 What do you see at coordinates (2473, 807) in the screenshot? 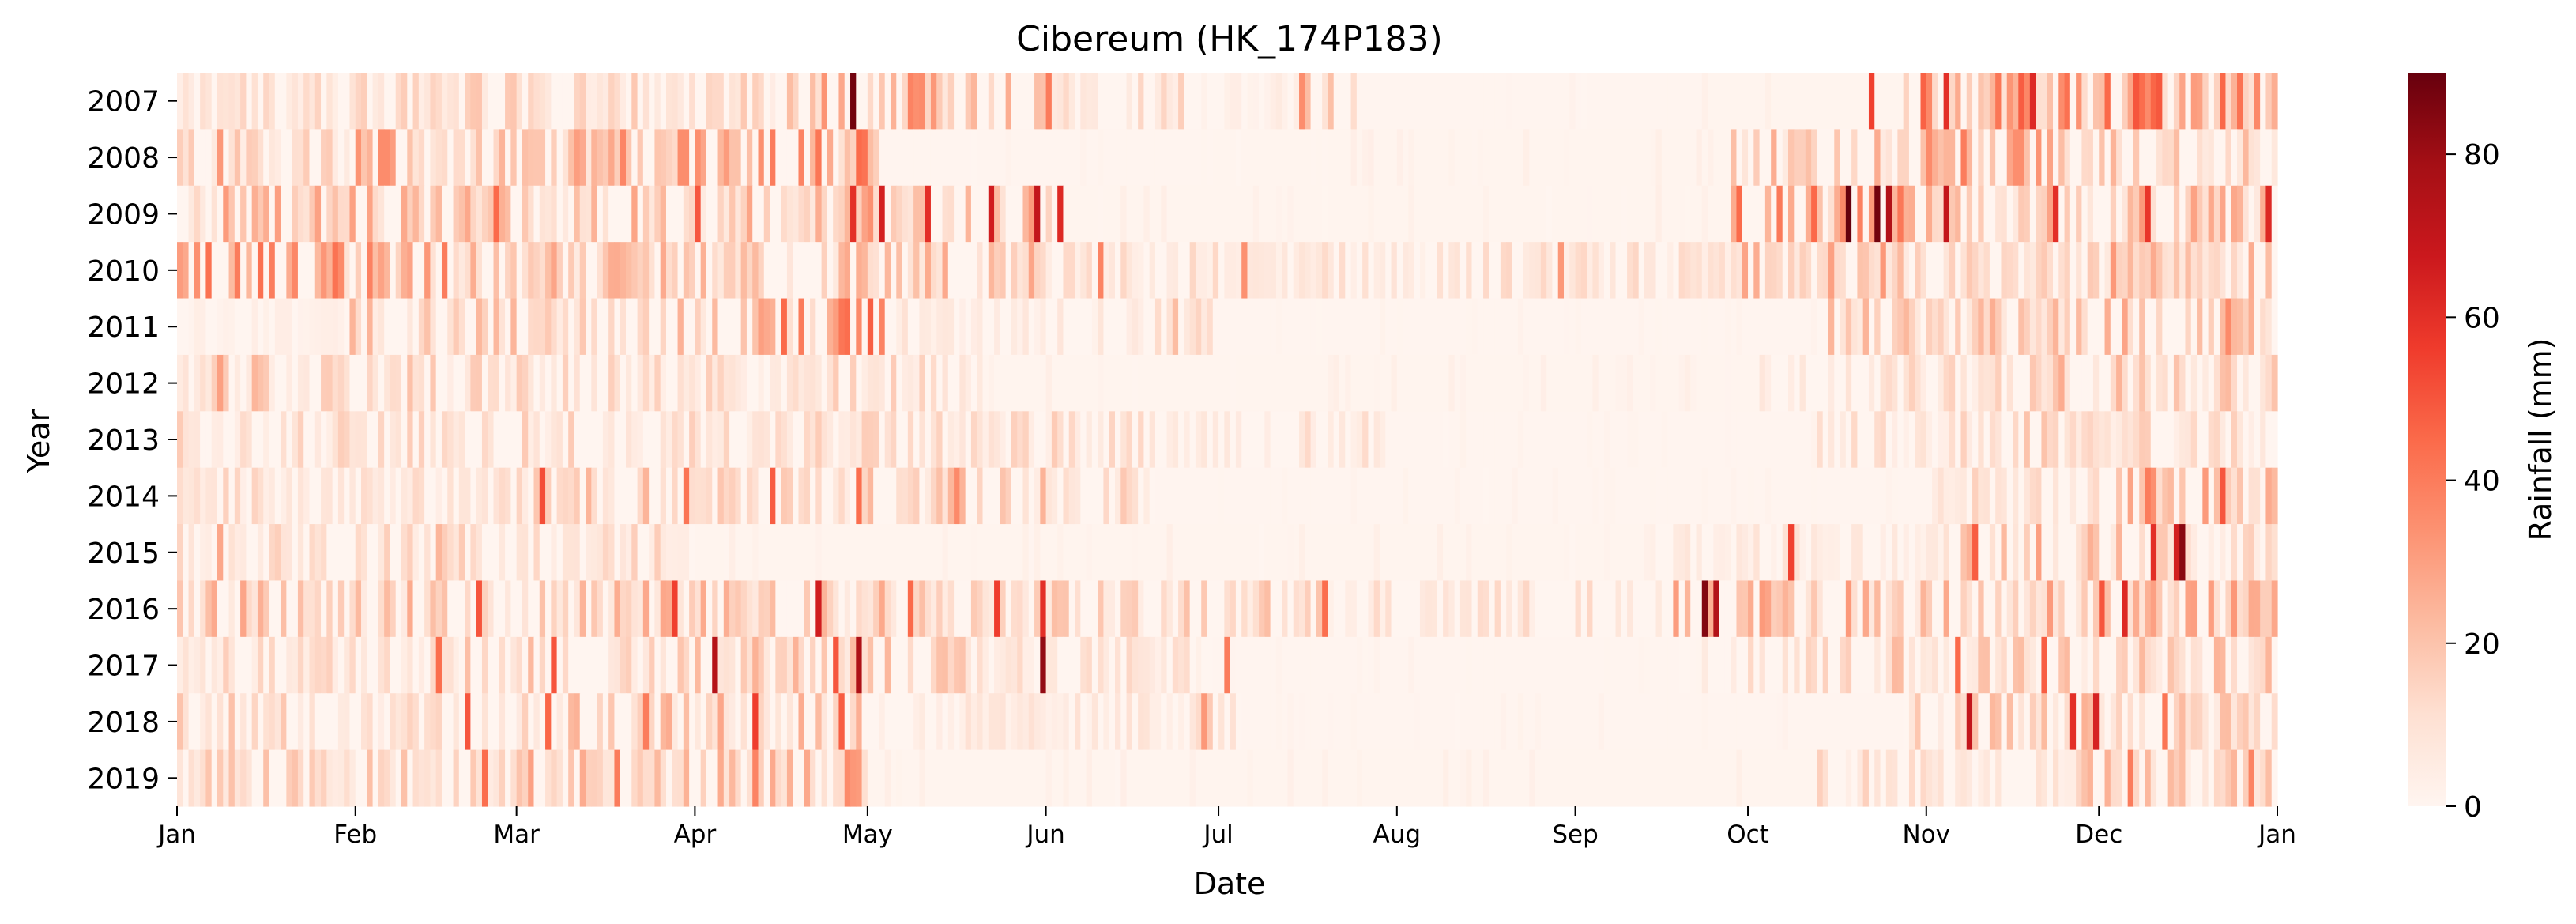
I see `colorbar-tick-label: 0` at bounding box center [2473, 807].